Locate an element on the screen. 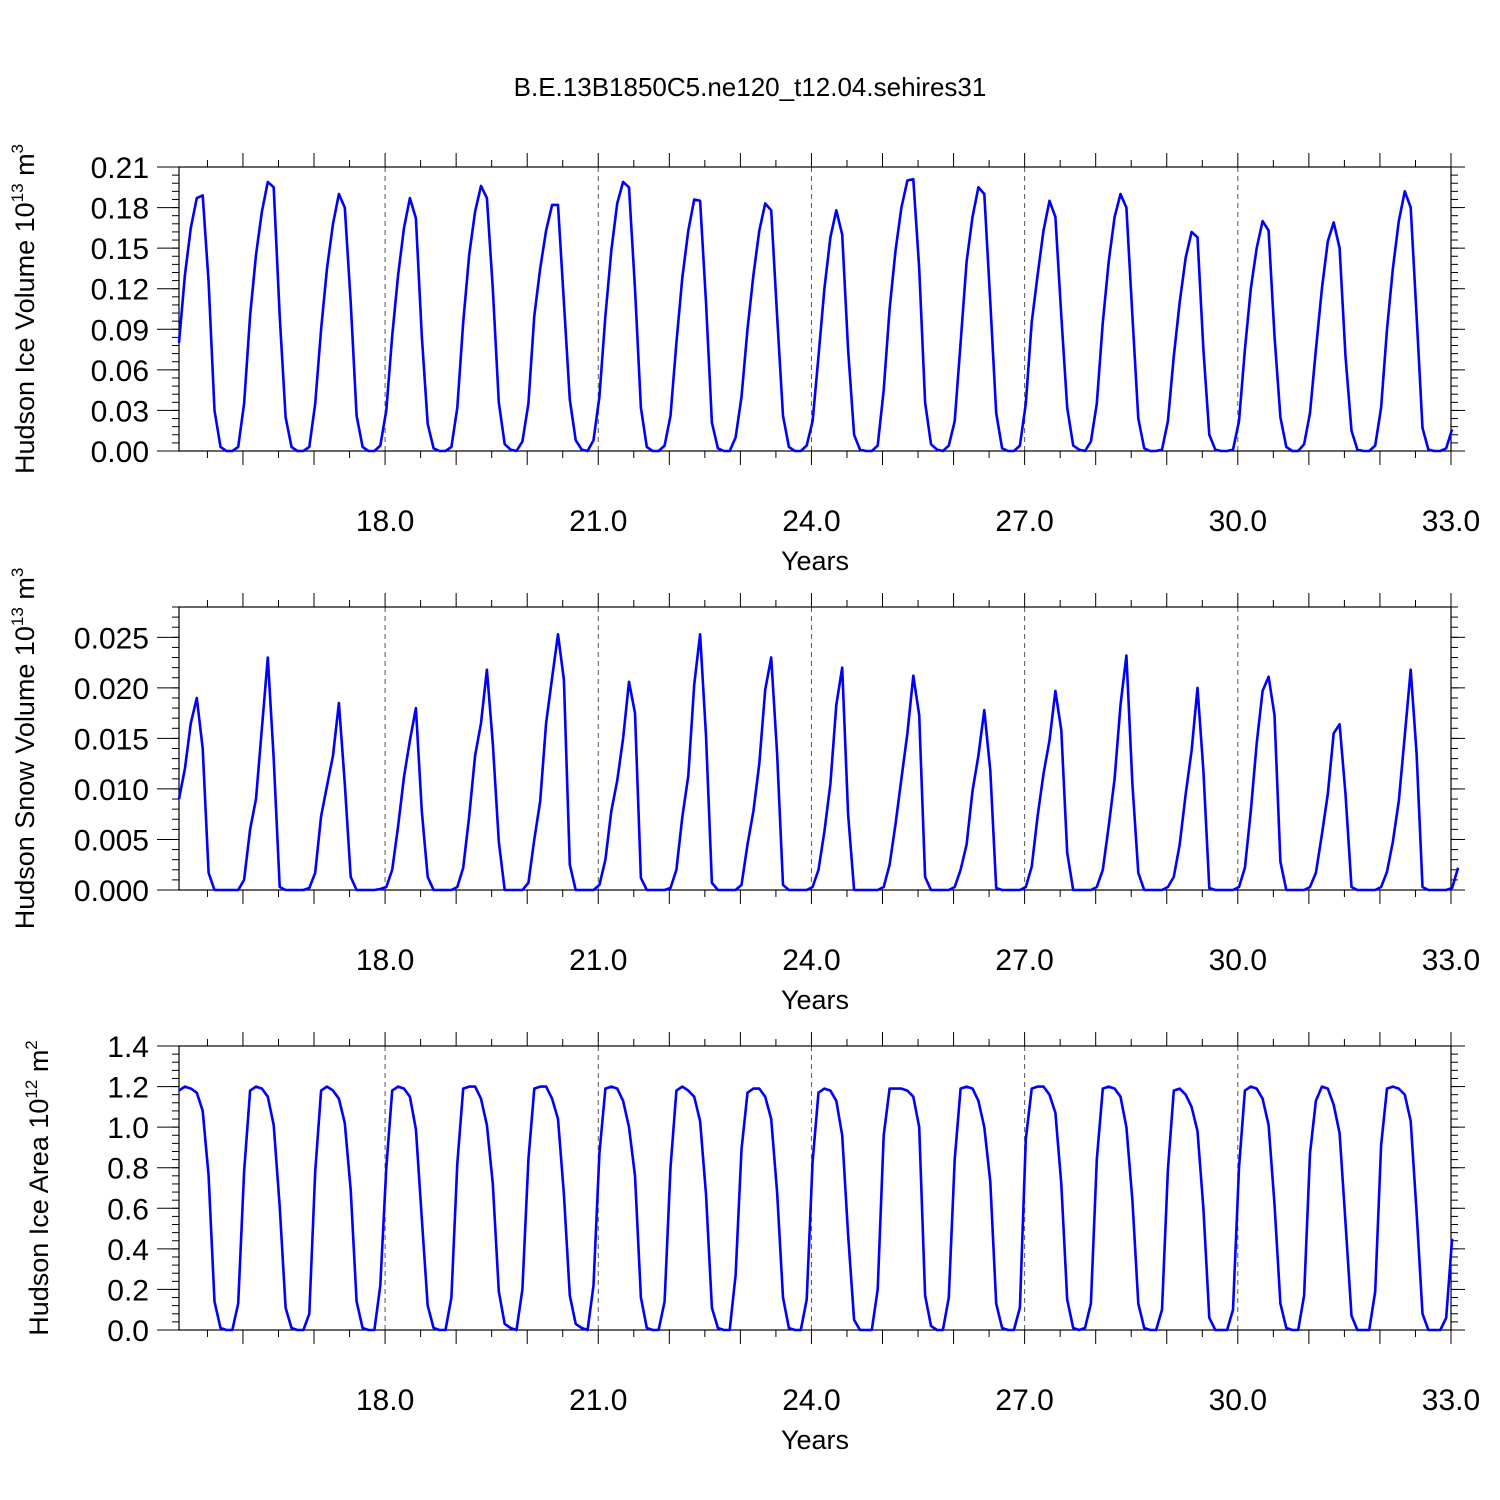 The image size is (1500, 1500). y-tick-label: 1.4 is located at coordinates (128, 1047).